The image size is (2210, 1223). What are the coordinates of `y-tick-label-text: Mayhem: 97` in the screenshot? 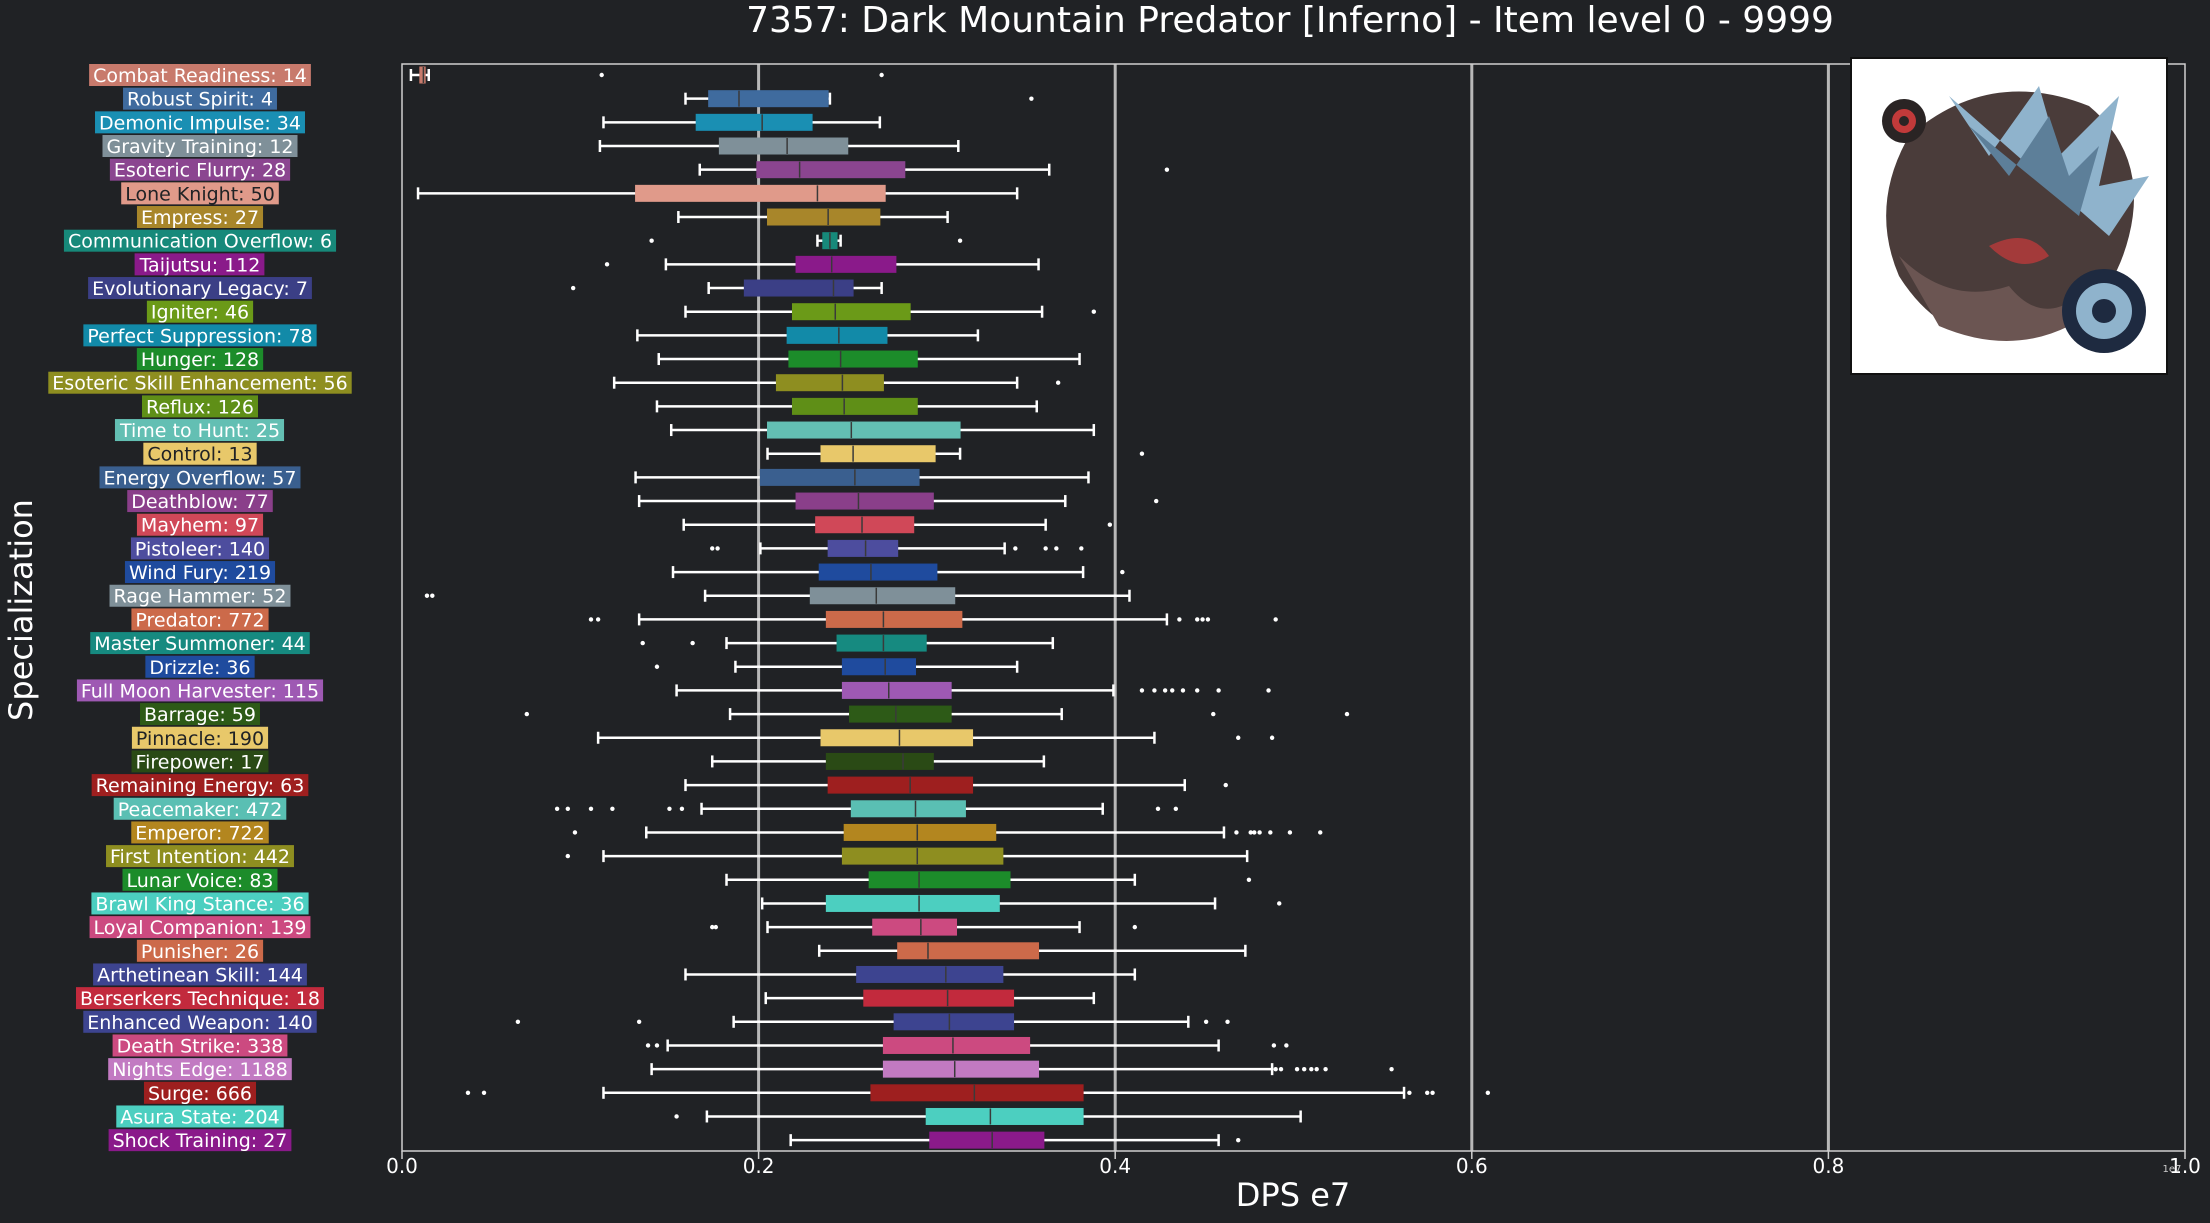 It's located at (200, 526).